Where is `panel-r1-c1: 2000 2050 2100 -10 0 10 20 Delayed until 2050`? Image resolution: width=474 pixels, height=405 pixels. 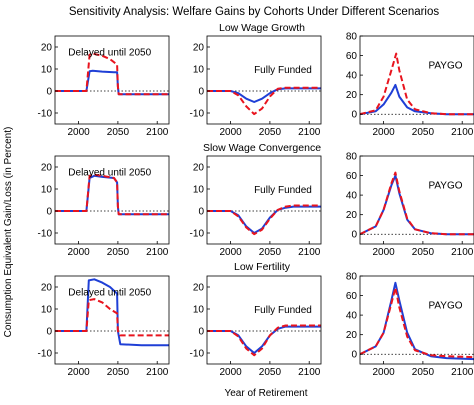 panel-r1-c1: 2000 2050 2100 -10 0 10 20 Delayed until 2050 is located at coordinates (104, 86).